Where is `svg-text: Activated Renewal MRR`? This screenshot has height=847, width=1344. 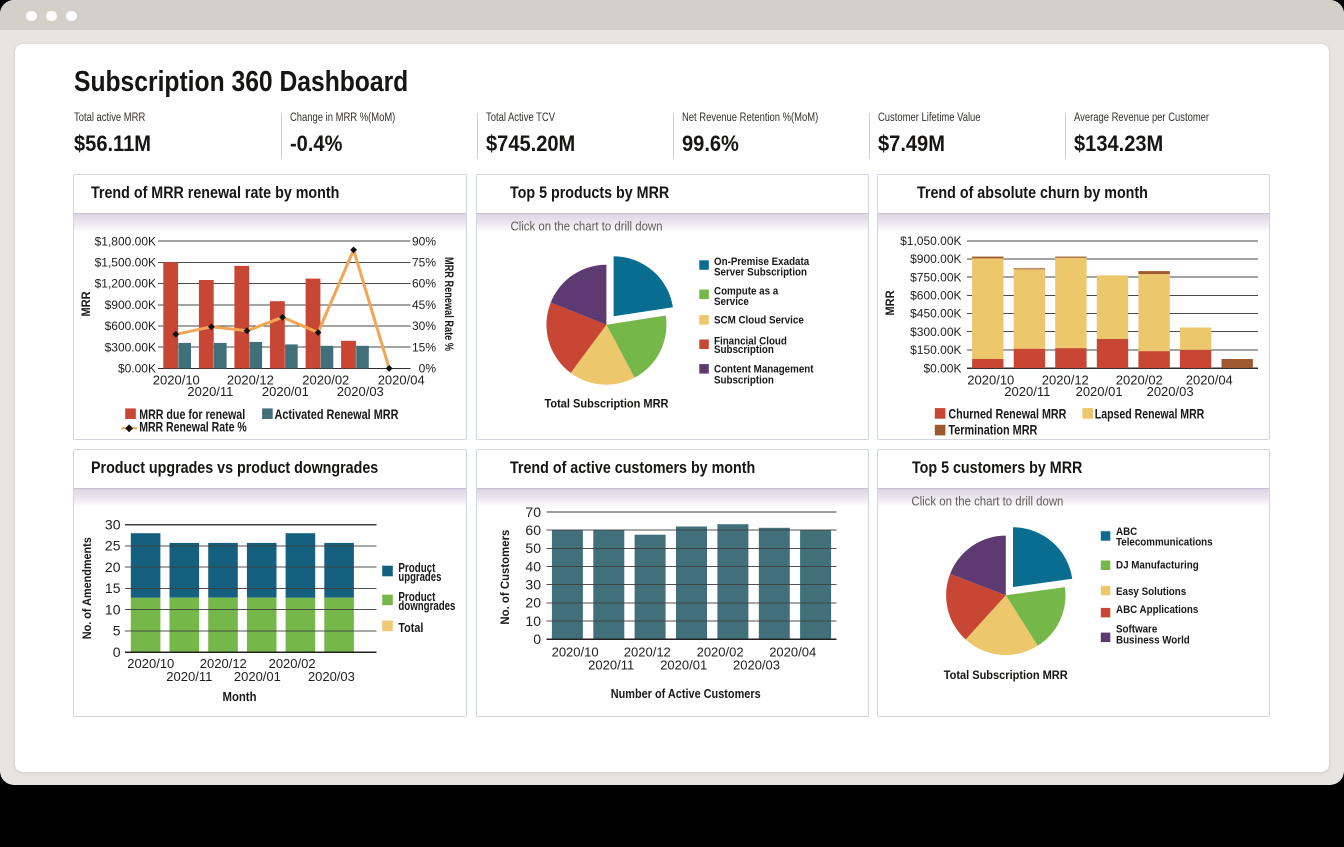 svg-text: Activated Renewal MRR is located at coordinates (337, 414).